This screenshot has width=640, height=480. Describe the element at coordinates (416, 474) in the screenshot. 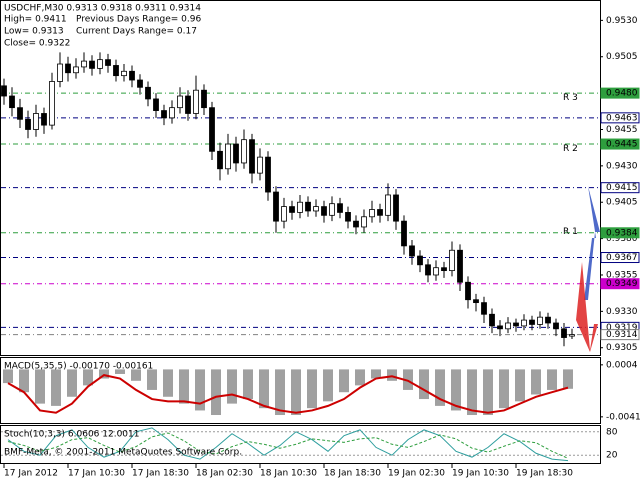

I see `time-label: 19 Jan 02:30` at that location.